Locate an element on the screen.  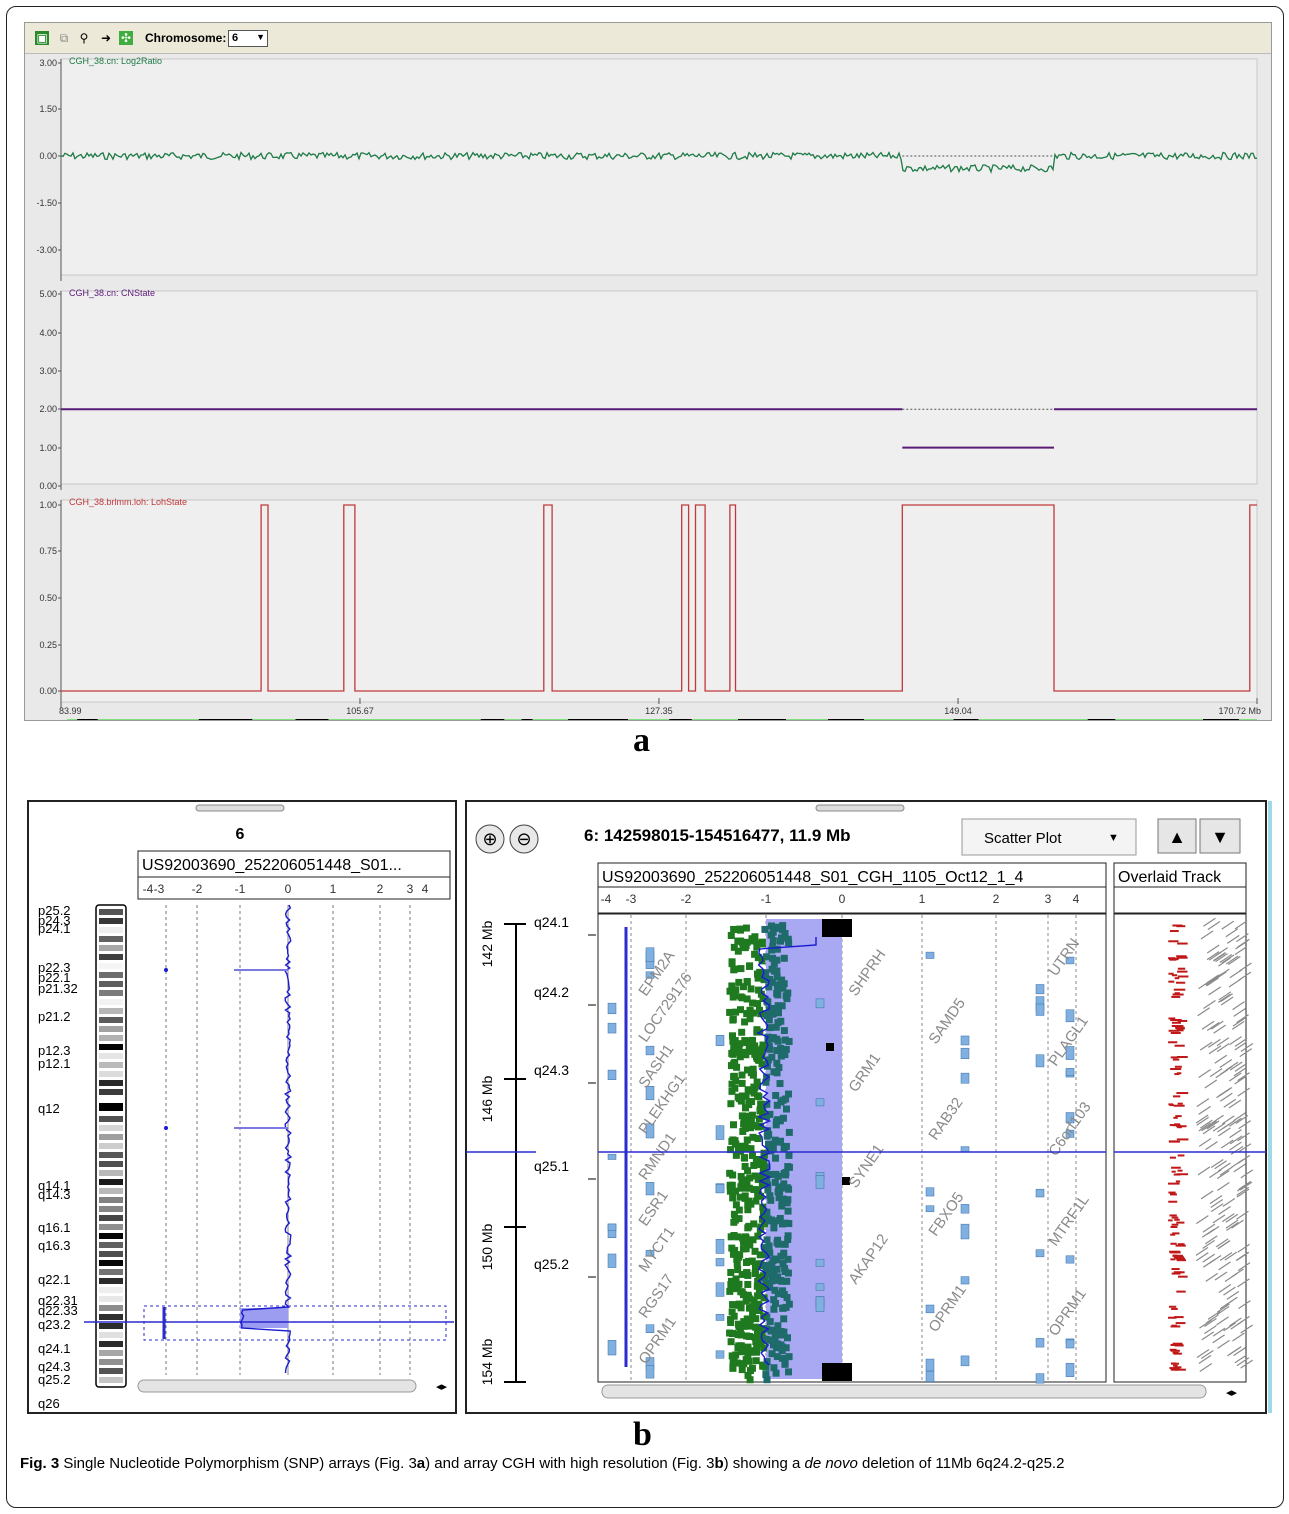
zoom-fit-icon: ✣ is located at coordinates (126, 38).